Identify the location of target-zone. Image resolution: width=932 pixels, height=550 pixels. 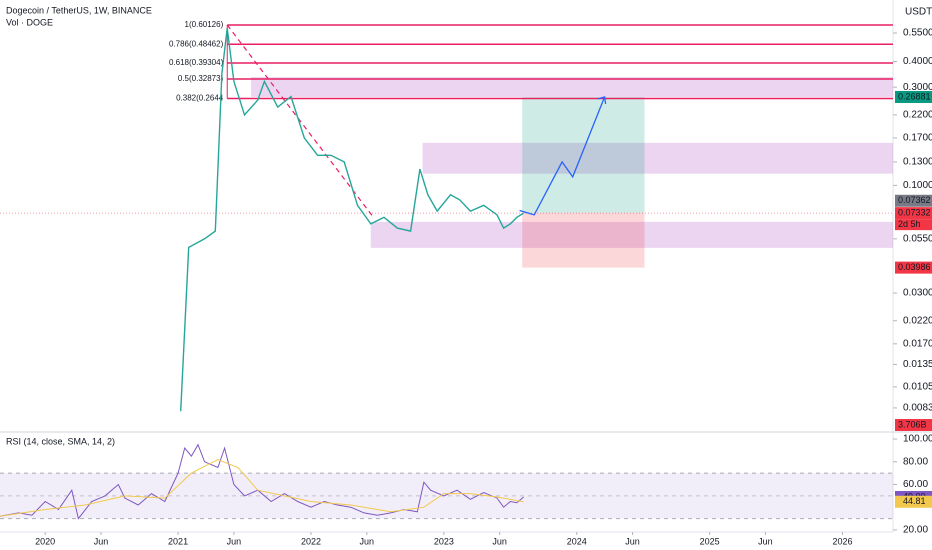
(583, 154).